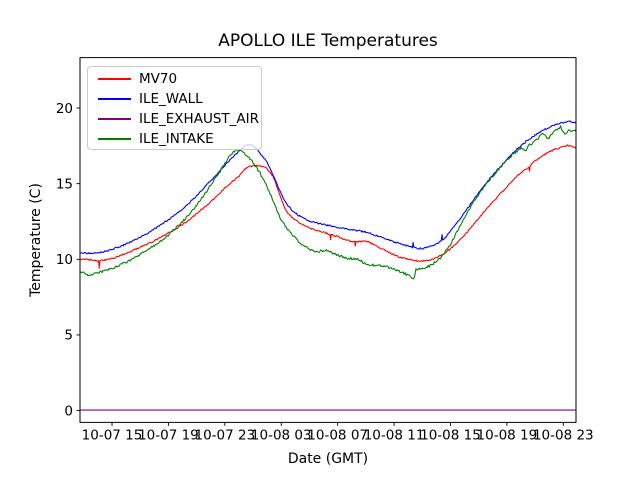  Describe the element at coordinates (114, 139) in the screenshot. I see `legend-line-ile-intake` at that location.